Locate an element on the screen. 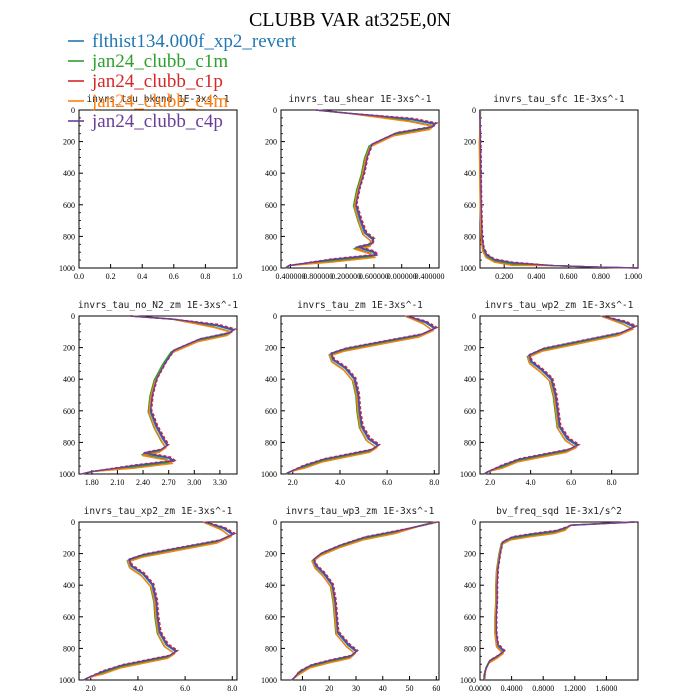 The width and height of the screenshot is (700, 700). x-tick-label: 0.200 is located at coordinates (504, 276).